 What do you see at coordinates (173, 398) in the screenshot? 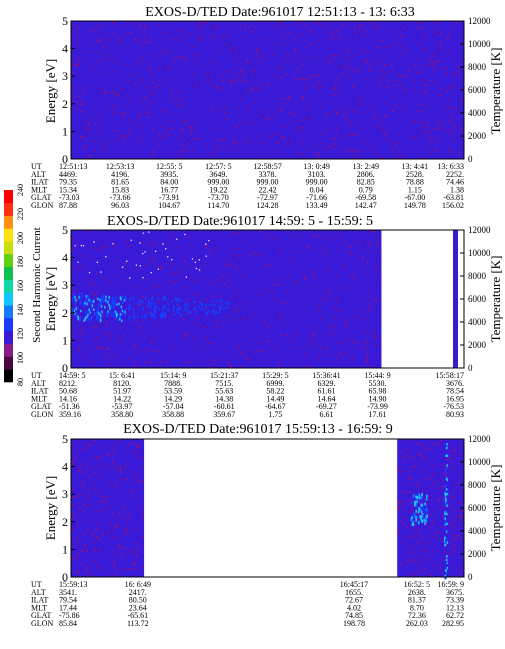
I see `ephemeris-value: 14.29` at bounding box center [173, 398].